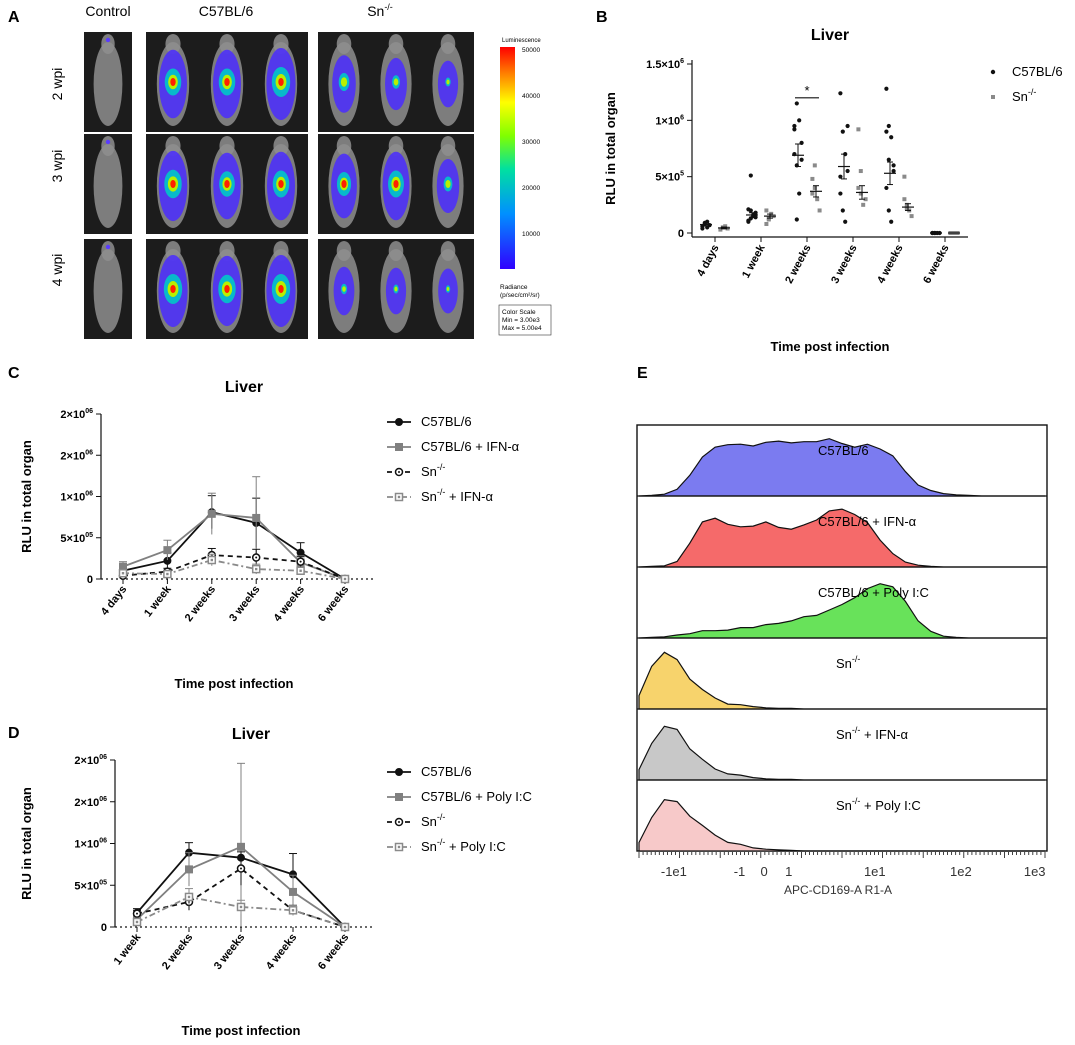 The image size is (1075, 1045). What do you see at coordinates (838, 890) in the screenshot?
I see `x-axis-label: APC-CD169-A R1-A` at bounding box center [838, 890].